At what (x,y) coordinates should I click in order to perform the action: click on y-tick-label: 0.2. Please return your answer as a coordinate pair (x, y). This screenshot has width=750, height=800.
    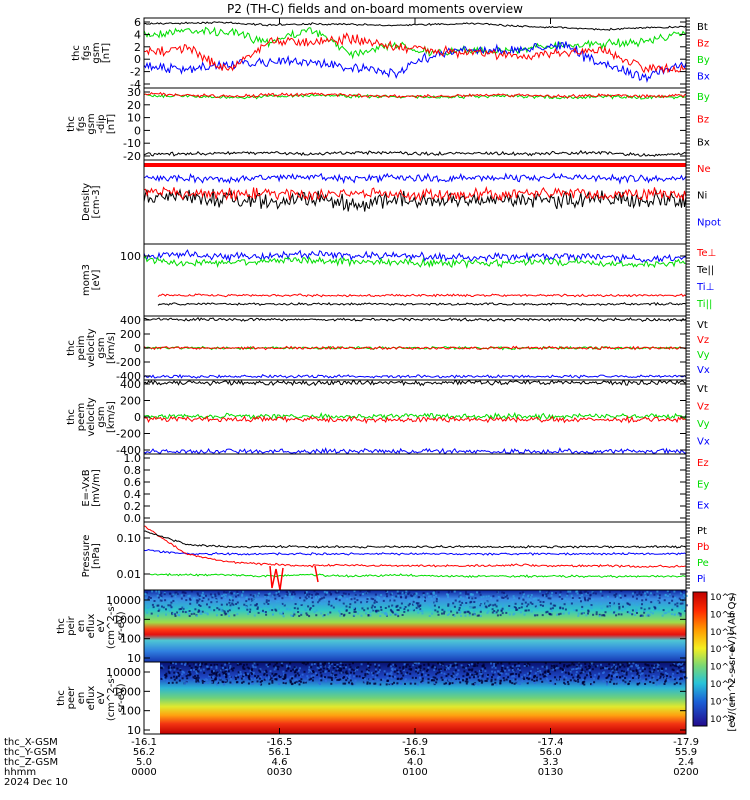
    Looking at the image, I should click on (133, 506).